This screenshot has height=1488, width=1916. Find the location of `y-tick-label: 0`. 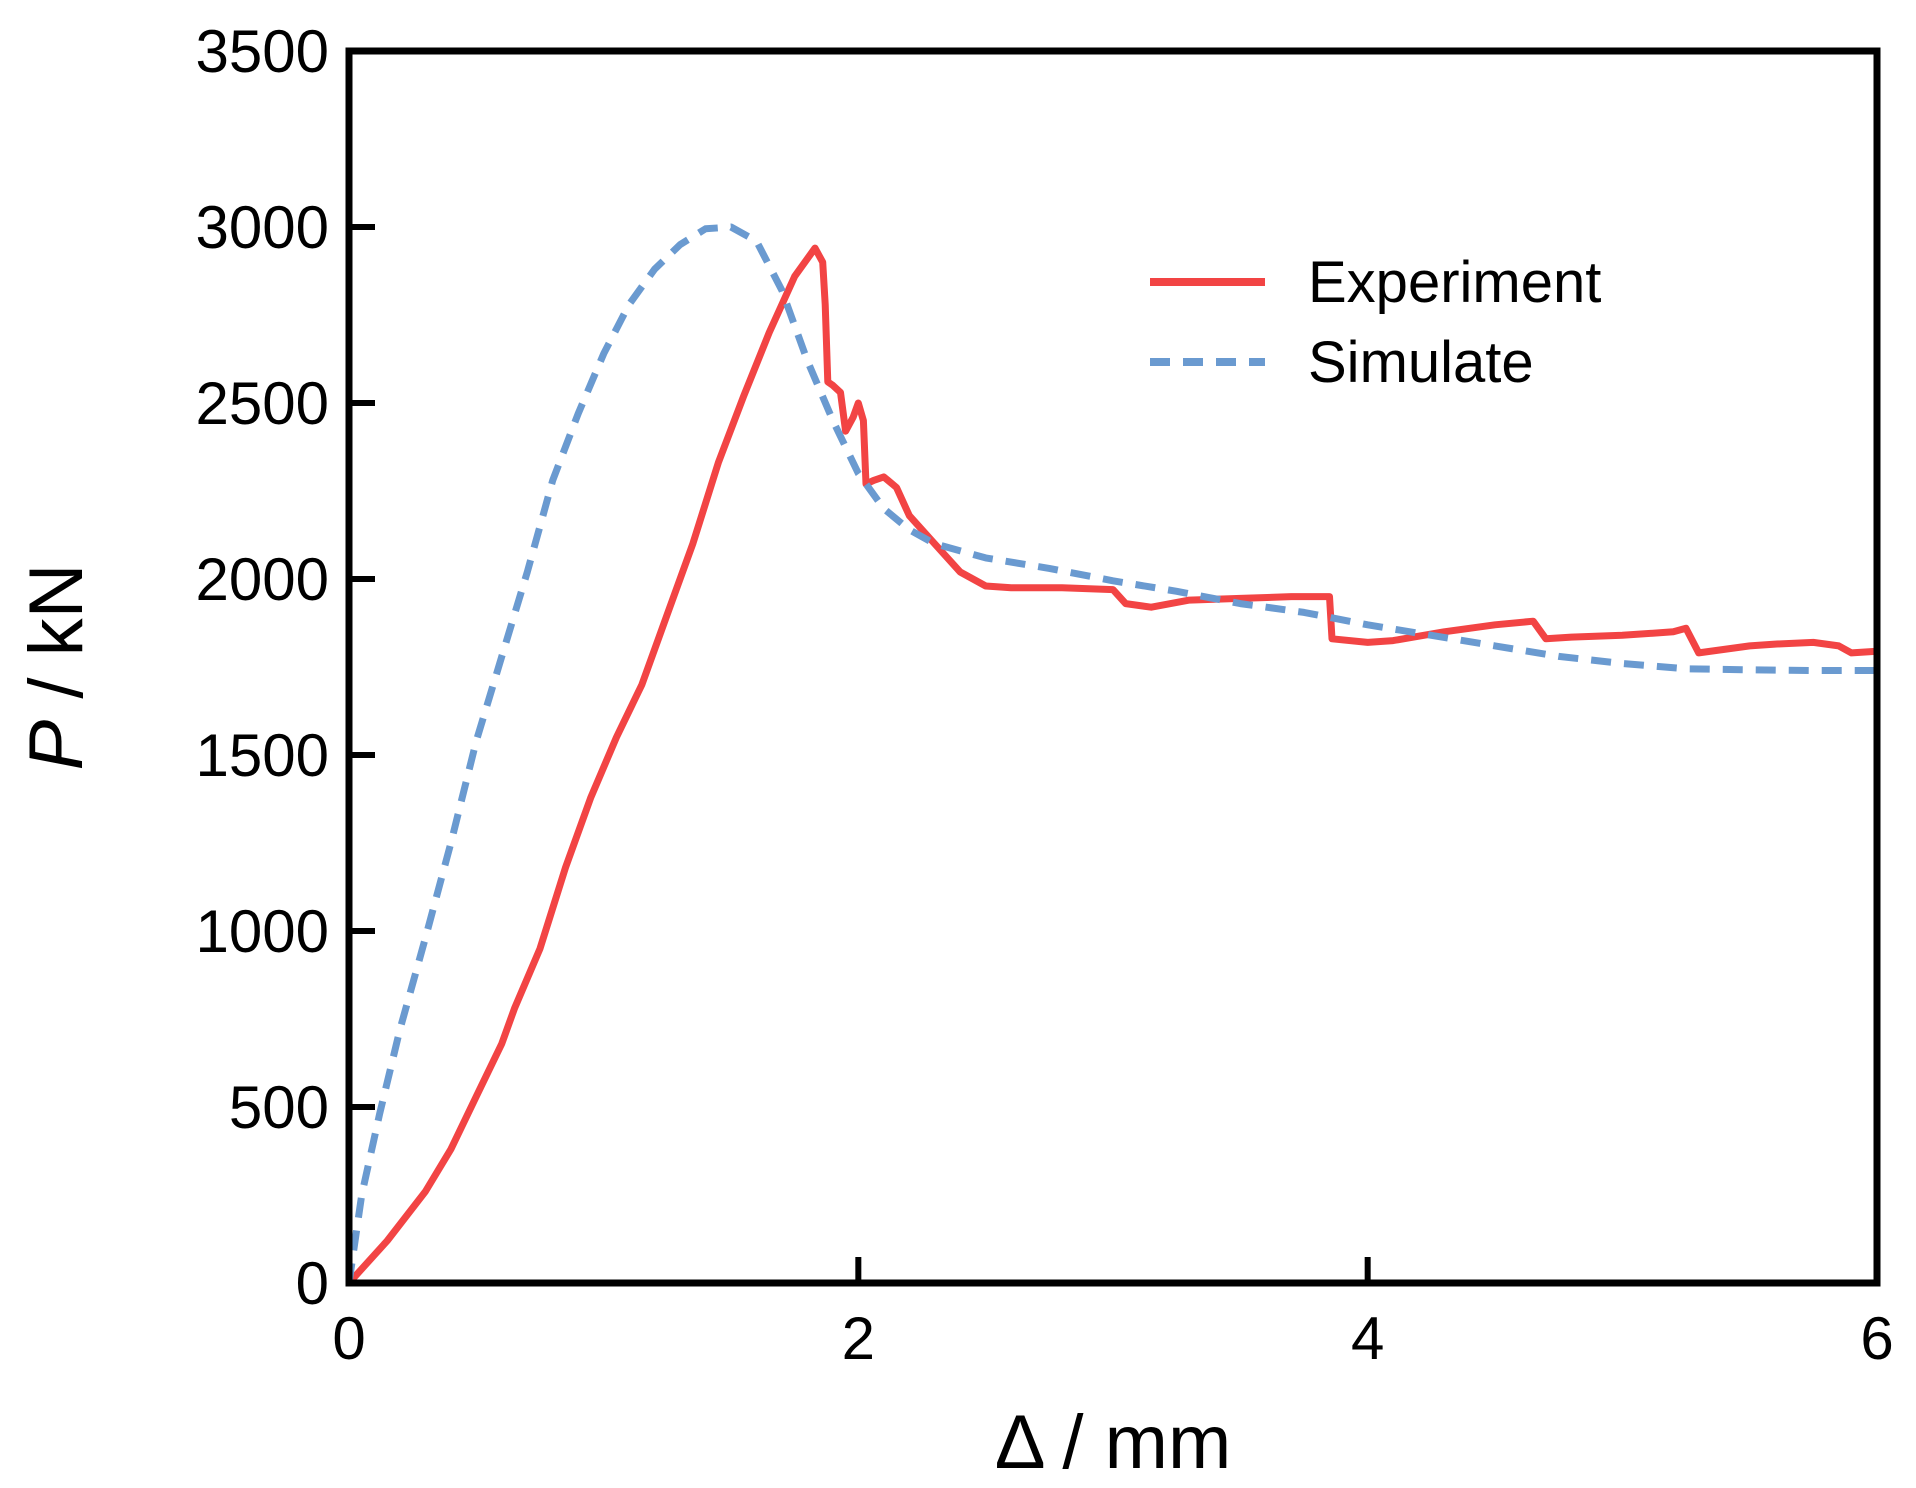

y-tick-label: 0 is located at coordinates (312, 1283).